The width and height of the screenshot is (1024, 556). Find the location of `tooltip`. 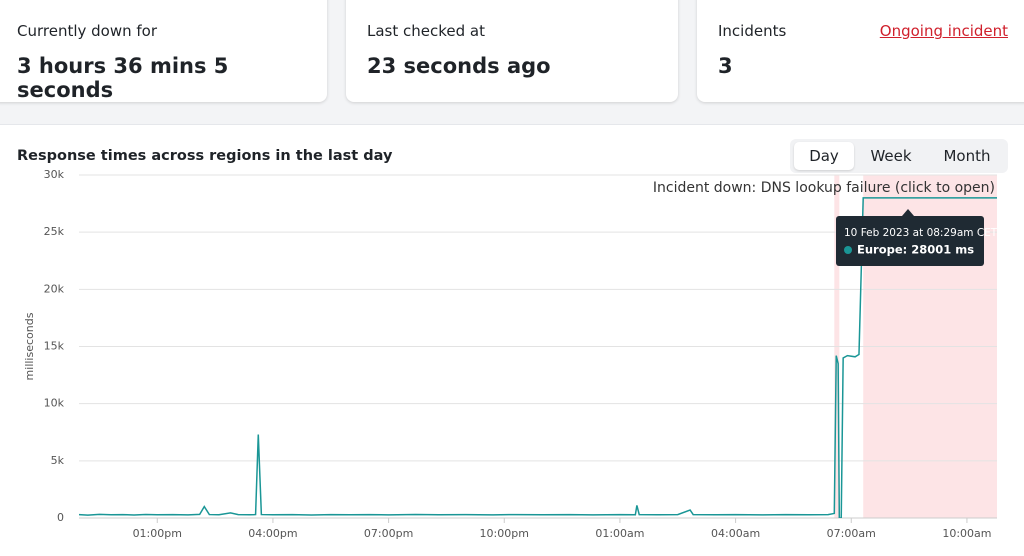

tooltip is located at coordinates (910, 241).